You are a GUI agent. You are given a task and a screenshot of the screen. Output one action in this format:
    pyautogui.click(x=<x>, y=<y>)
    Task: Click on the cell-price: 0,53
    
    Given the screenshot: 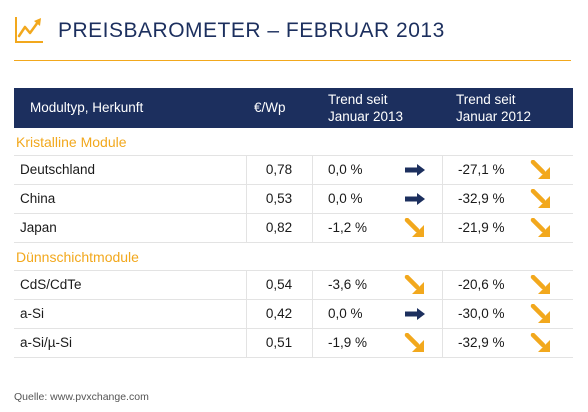 What is the action you would take?
    pyautogui.click(x=279, y=198)
    